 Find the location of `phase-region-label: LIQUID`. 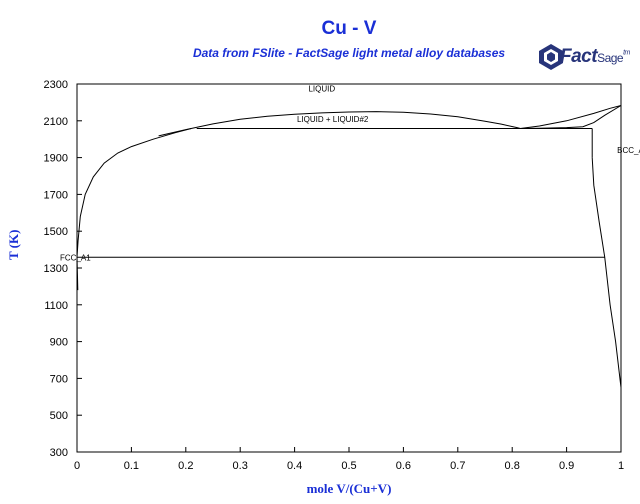

phase-region-label: LIQUID is located at coordinates (321, 88).